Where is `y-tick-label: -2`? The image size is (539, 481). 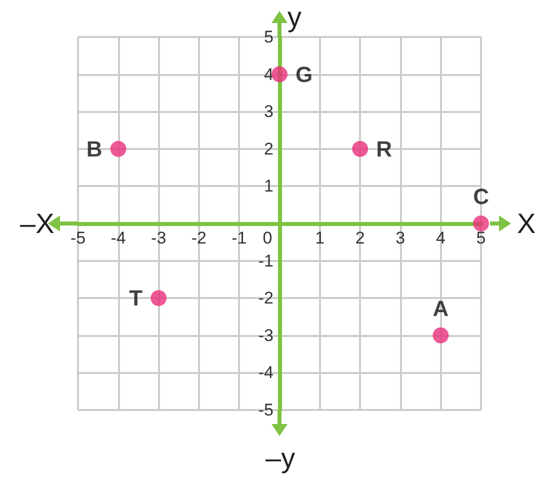 y-tick-label: -2 is located at coordinates (266, 298).